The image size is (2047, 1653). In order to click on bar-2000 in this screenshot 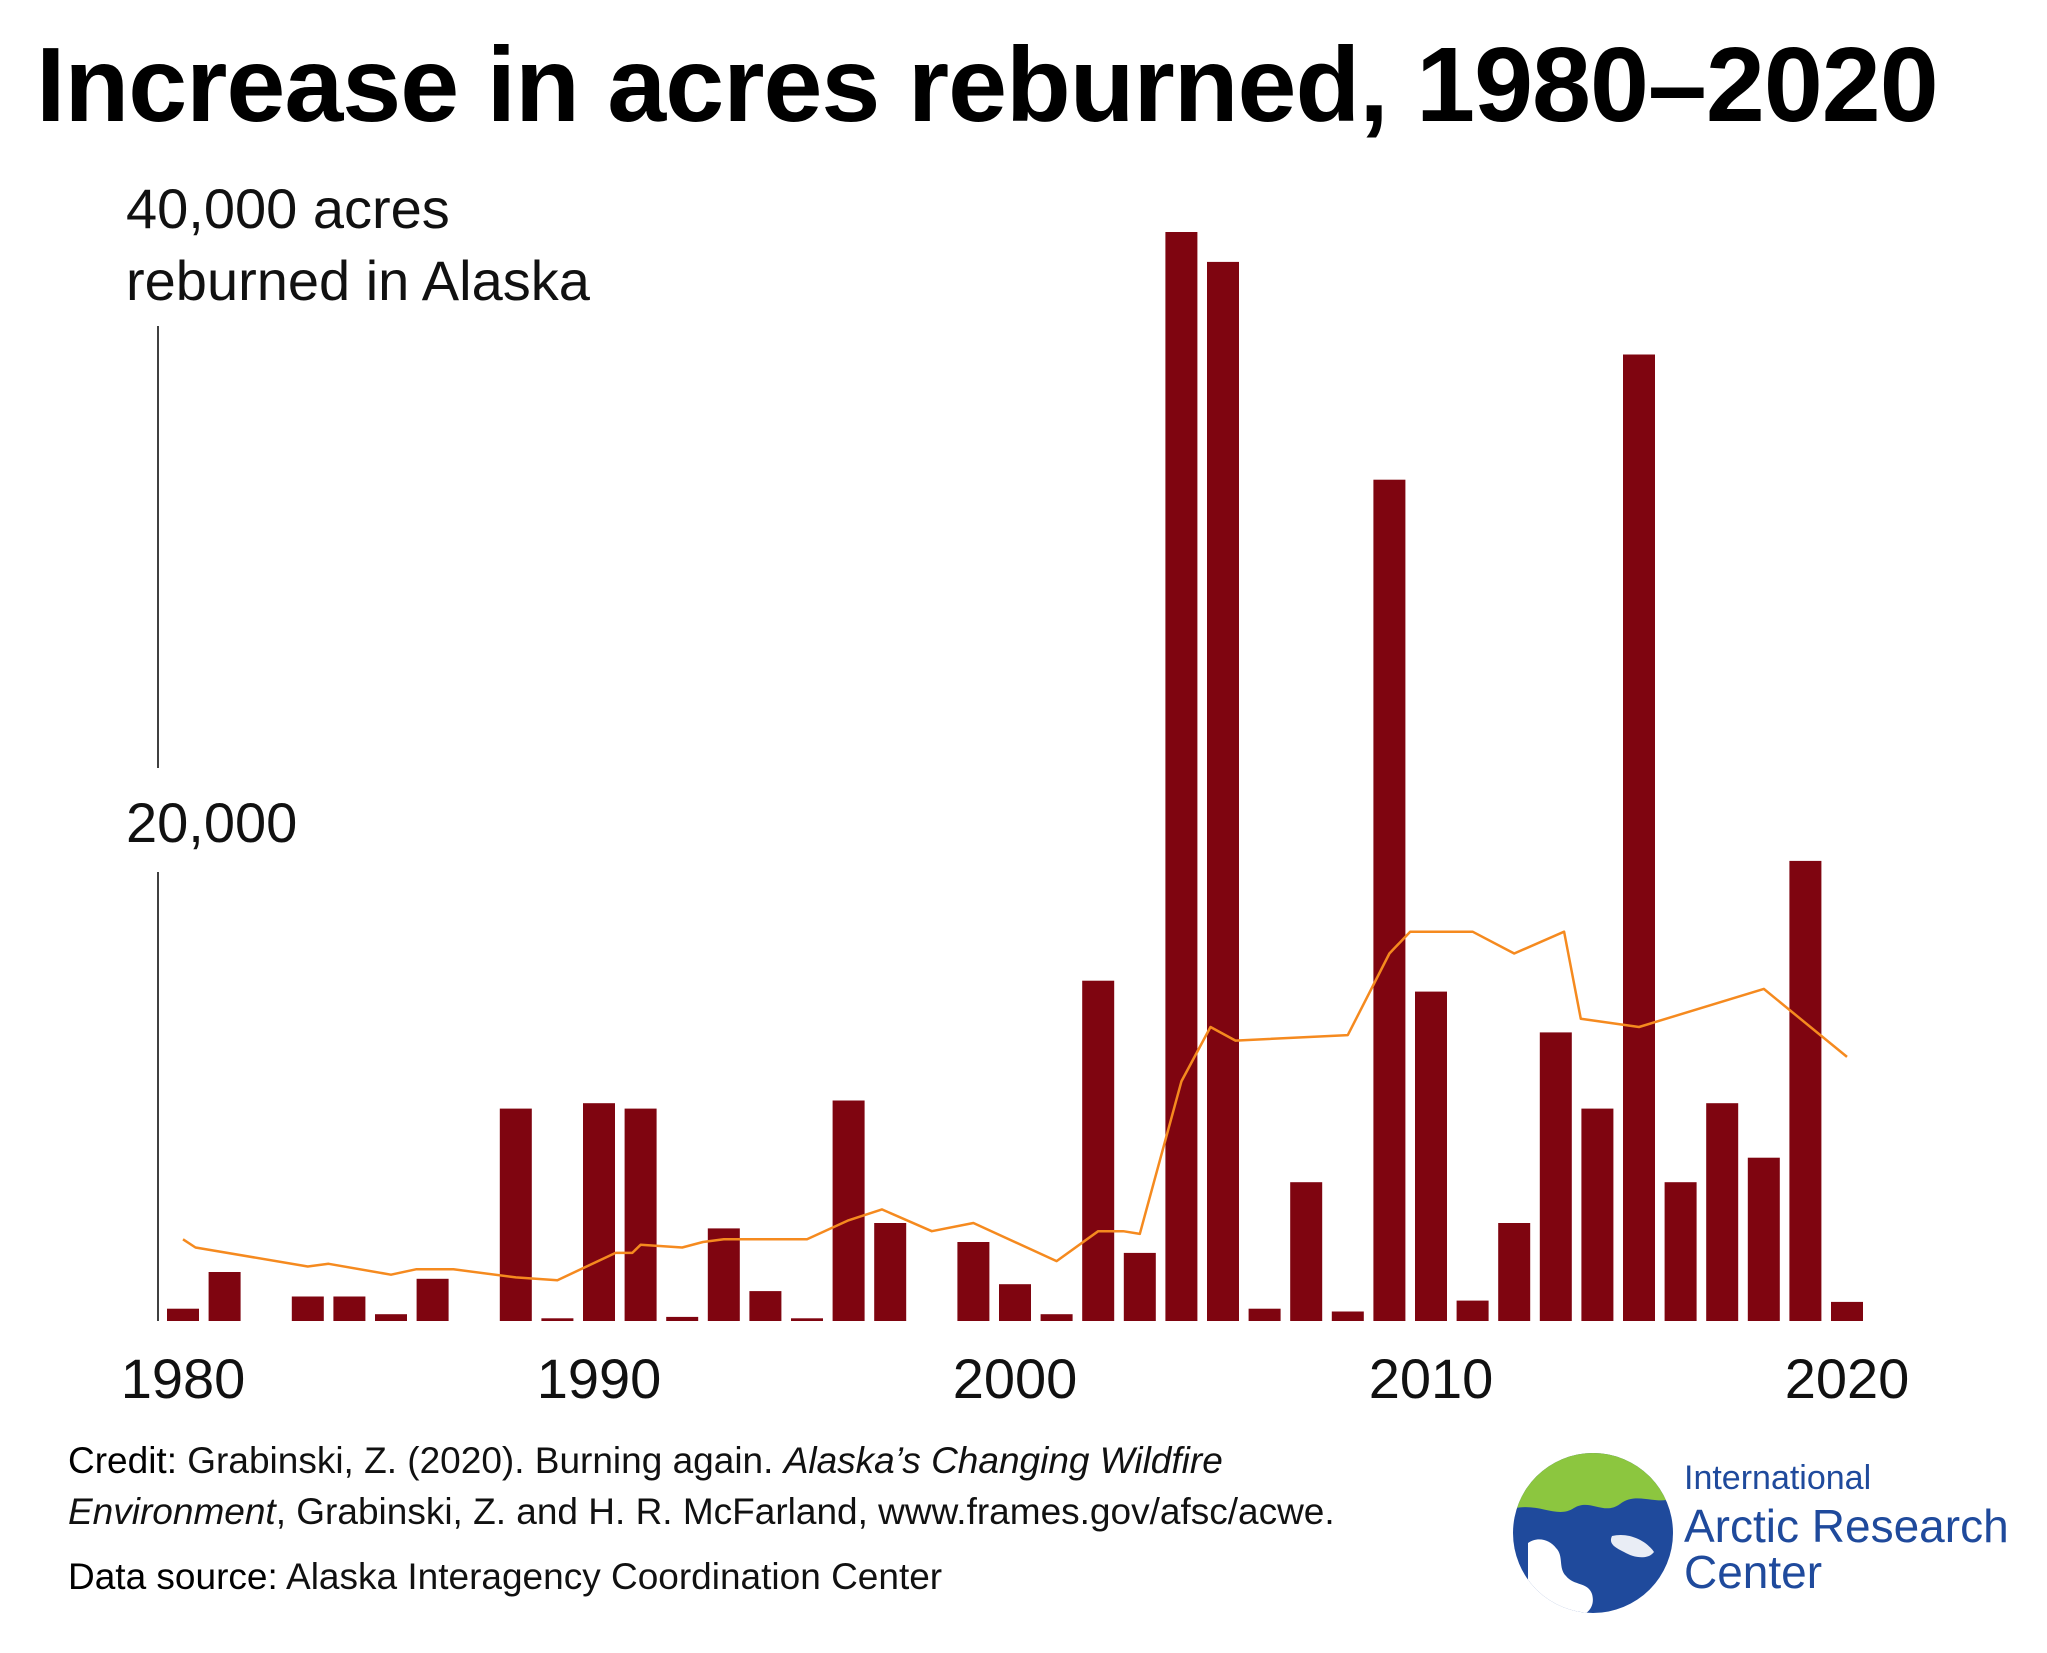, I will do `click(1015, 1302)`.